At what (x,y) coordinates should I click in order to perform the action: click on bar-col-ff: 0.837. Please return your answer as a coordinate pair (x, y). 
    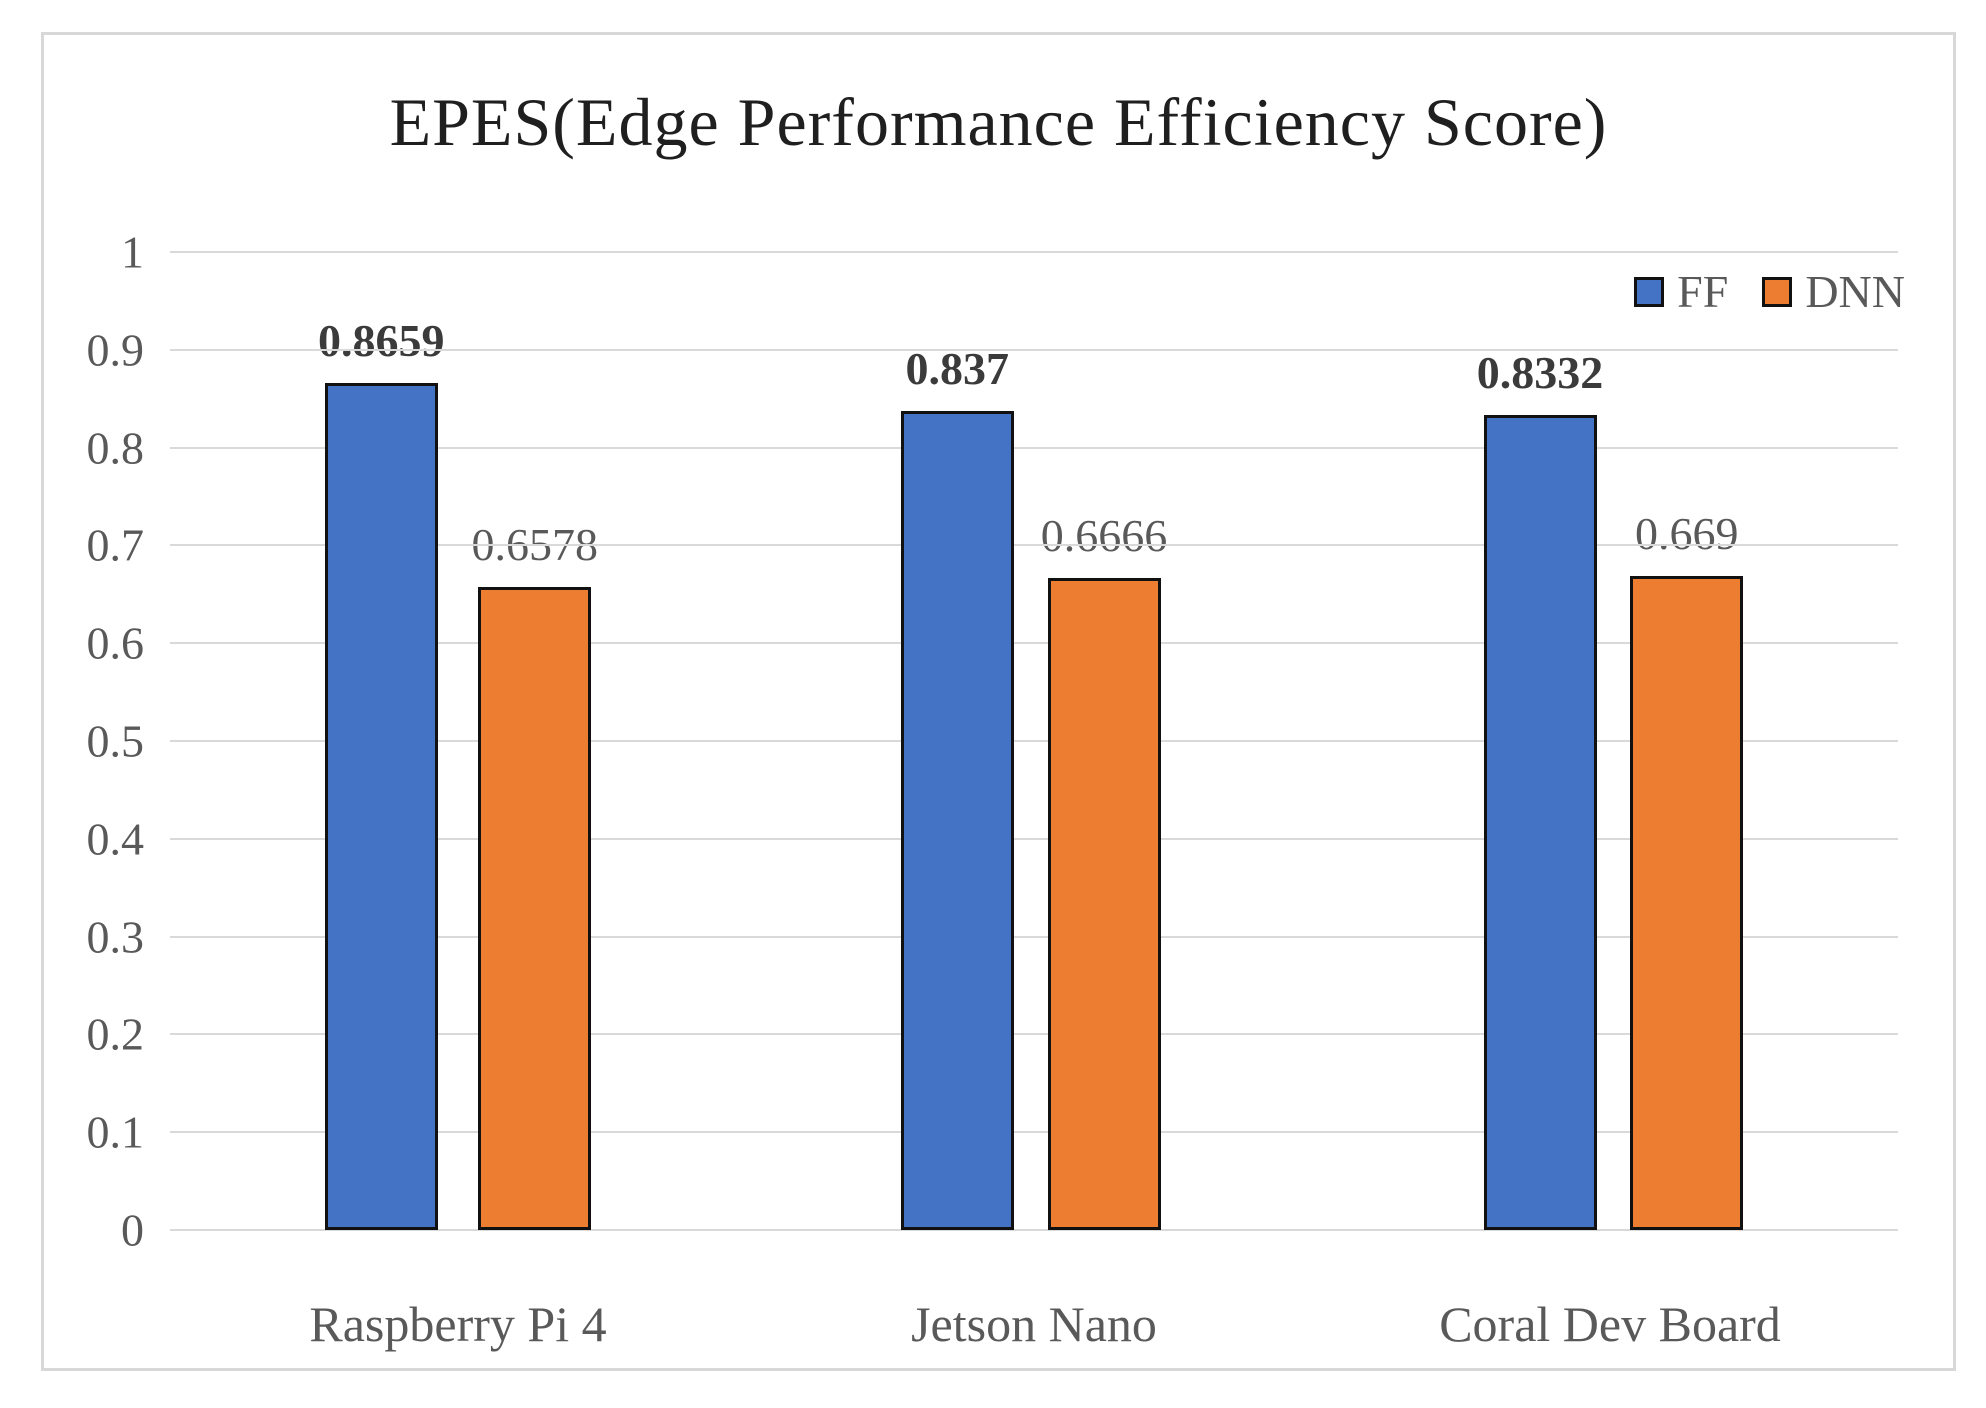
    Looking at the image, I should click on (957, 786).